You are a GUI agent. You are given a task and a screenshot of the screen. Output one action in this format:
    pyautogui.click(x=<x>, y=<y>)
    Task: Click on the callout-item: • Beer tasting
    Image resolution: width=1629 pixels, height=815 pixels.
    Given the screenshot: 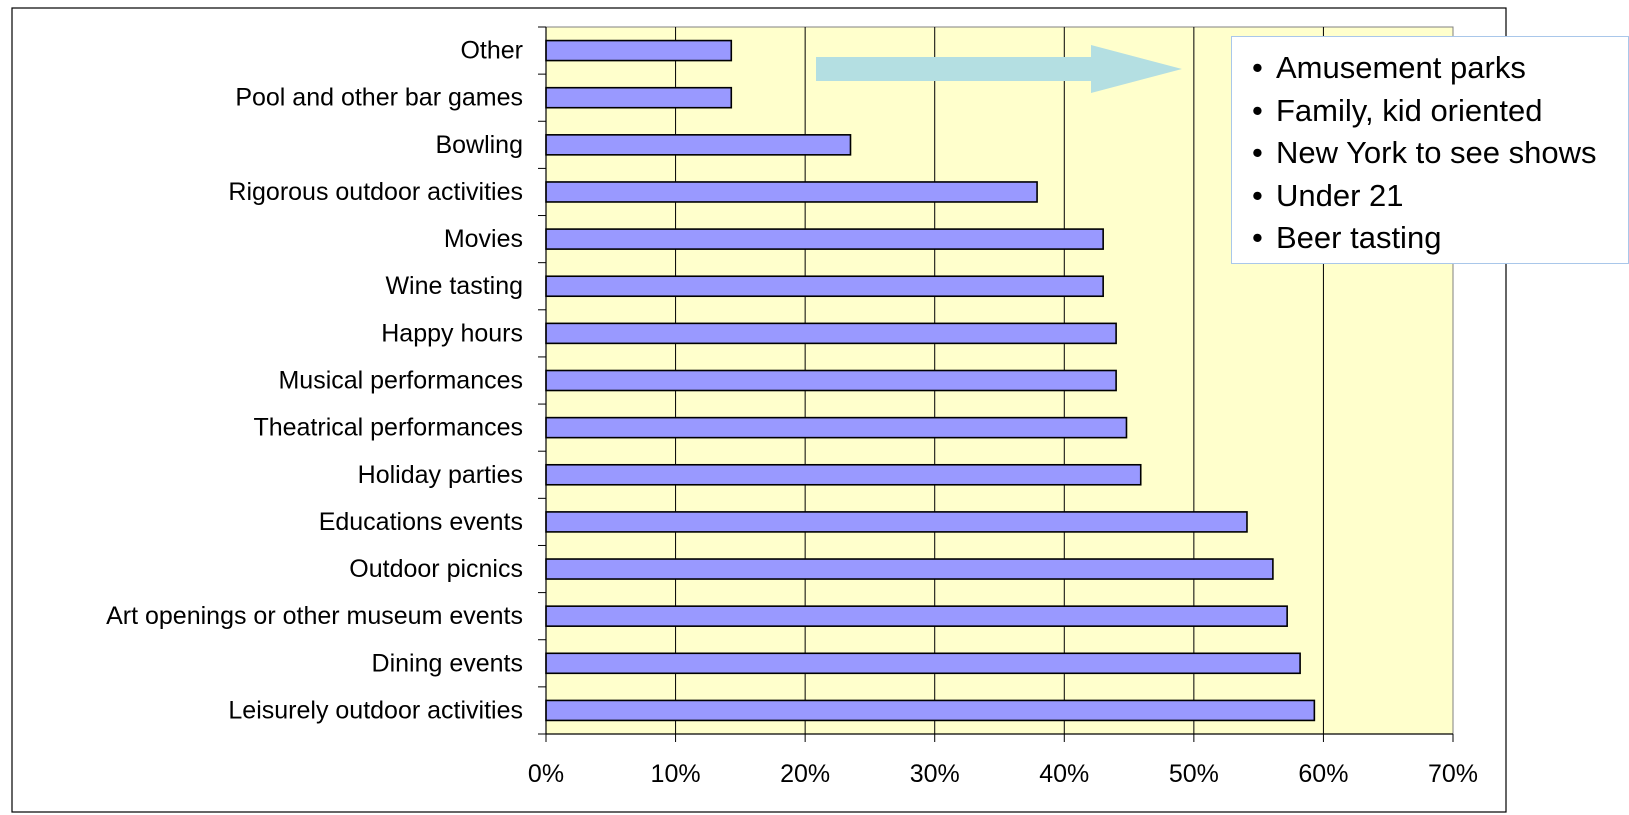 What is the action you would take?
    pyautogui.click(x=1440, y=238)
    